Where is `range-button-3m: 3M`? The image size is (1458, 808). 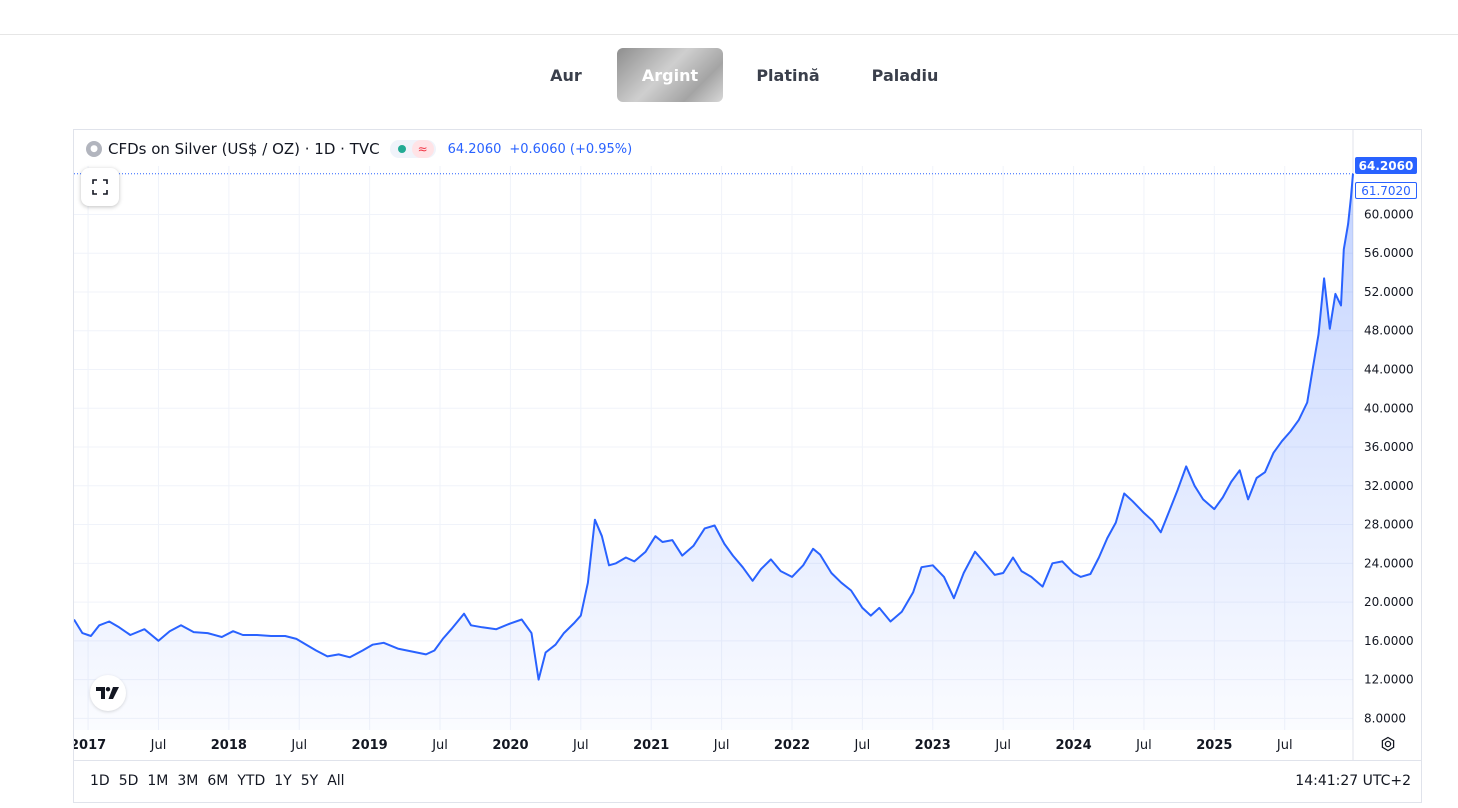 range-button-3m: 3M is located at coordinates (188, 781).